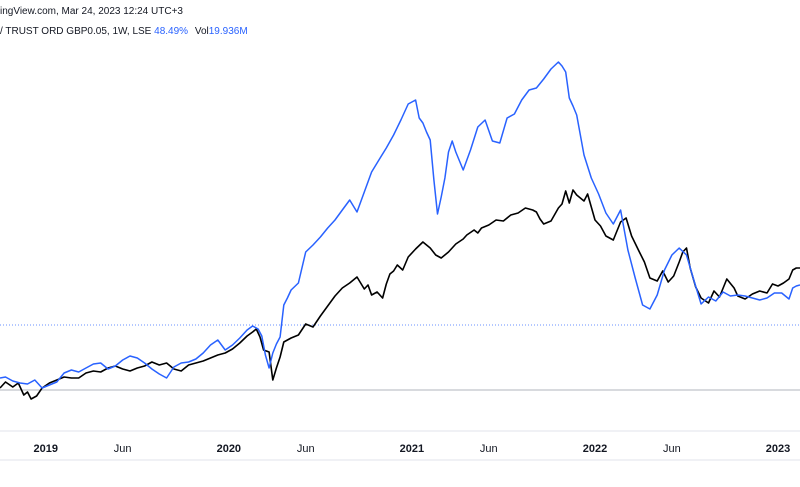 The width and height of the screenshot is (800, 487). What do you see at coordinates (46, 449) in the screenshot?
I see `x-tick-label: 2019` at bounding box center [46, 449].